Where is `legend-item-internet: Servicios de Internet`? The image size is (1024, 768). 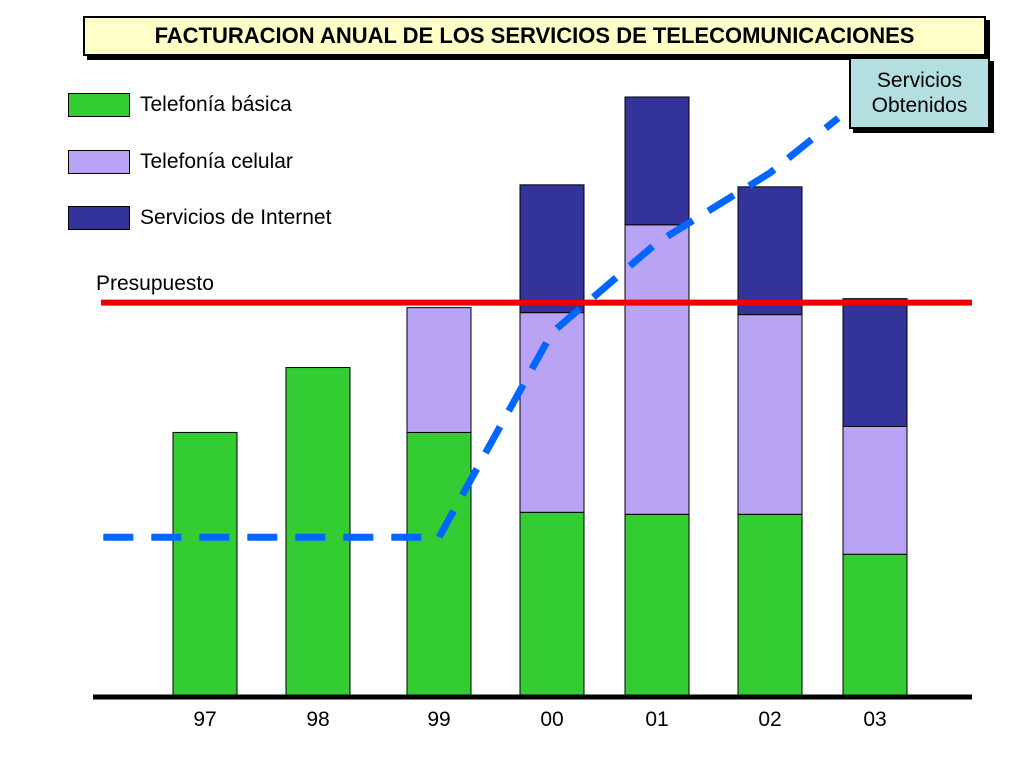 legend-item-internet: Servicios de Internet is located at coordinates (199, 218).